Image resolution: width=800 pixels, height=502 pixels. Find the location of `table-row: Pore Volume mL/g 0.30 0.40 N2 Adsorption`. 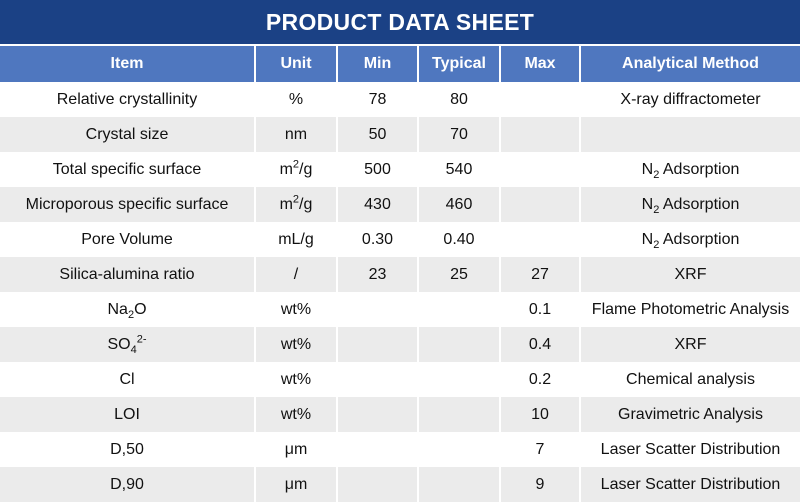

table-row: Pore Volume mL/g 0.30 0.40 N2 Adsorption is located at coordinates (400, 239).